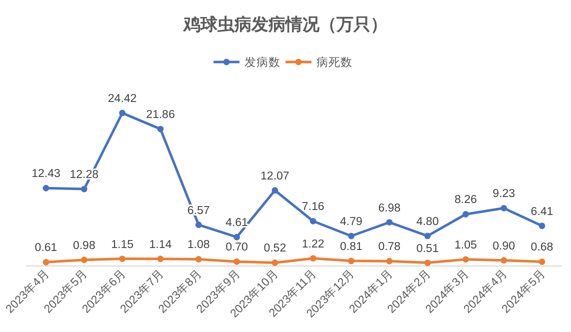  Describe the element at coordinates (237, 248) in the screenshot. I see `data-label: 0.70` at that location.